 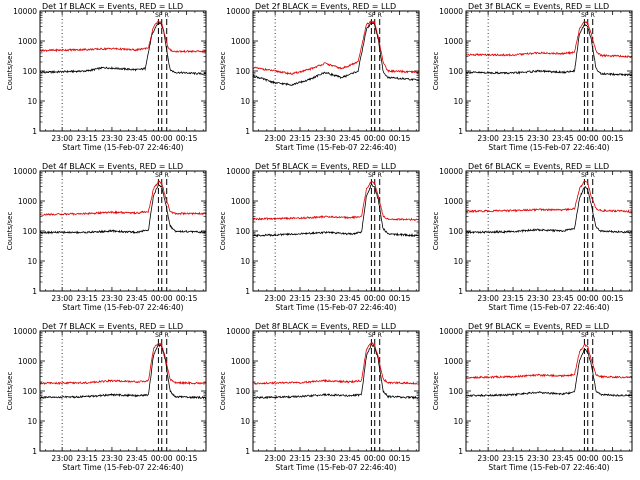 What do you see at coordinates (325, 166) in the screenshot?
I see `panel-title: Det 5f BLACK = Events, RED = LLD` at bounding box center [325, 166].